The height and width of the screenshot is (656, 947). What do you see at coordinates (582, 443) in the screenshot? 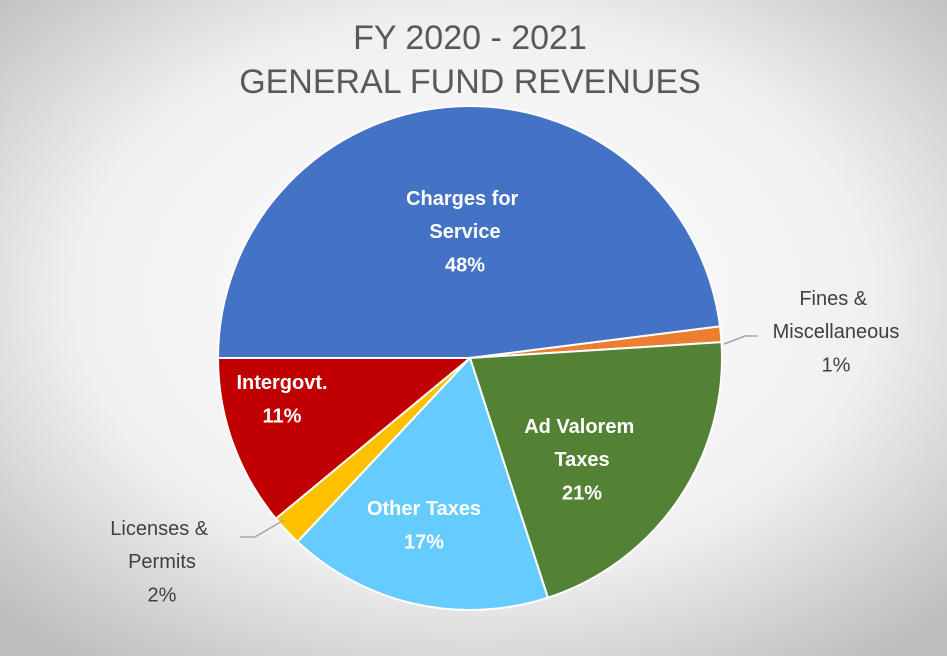
I see `slice-label: Ad Valorem Taxes` at bounding box center [582, 443].